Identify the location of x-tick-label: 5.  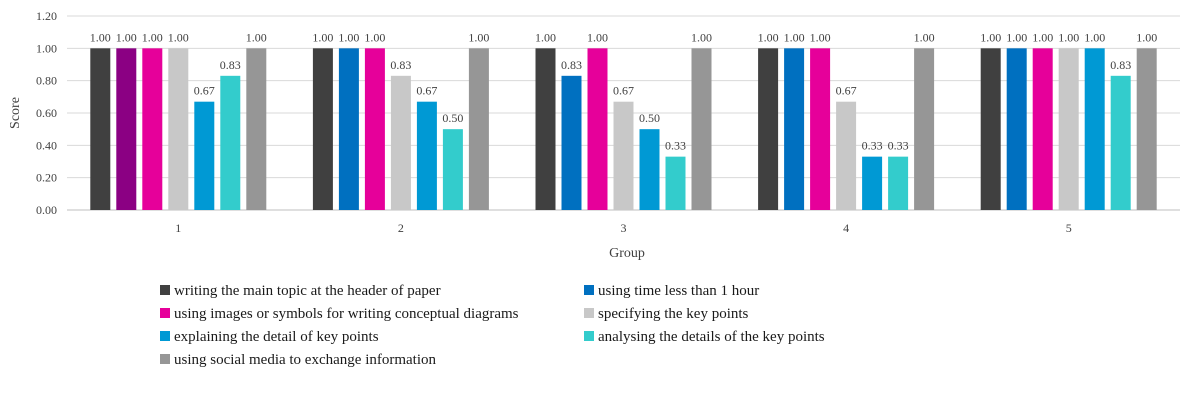
(1069, 228).